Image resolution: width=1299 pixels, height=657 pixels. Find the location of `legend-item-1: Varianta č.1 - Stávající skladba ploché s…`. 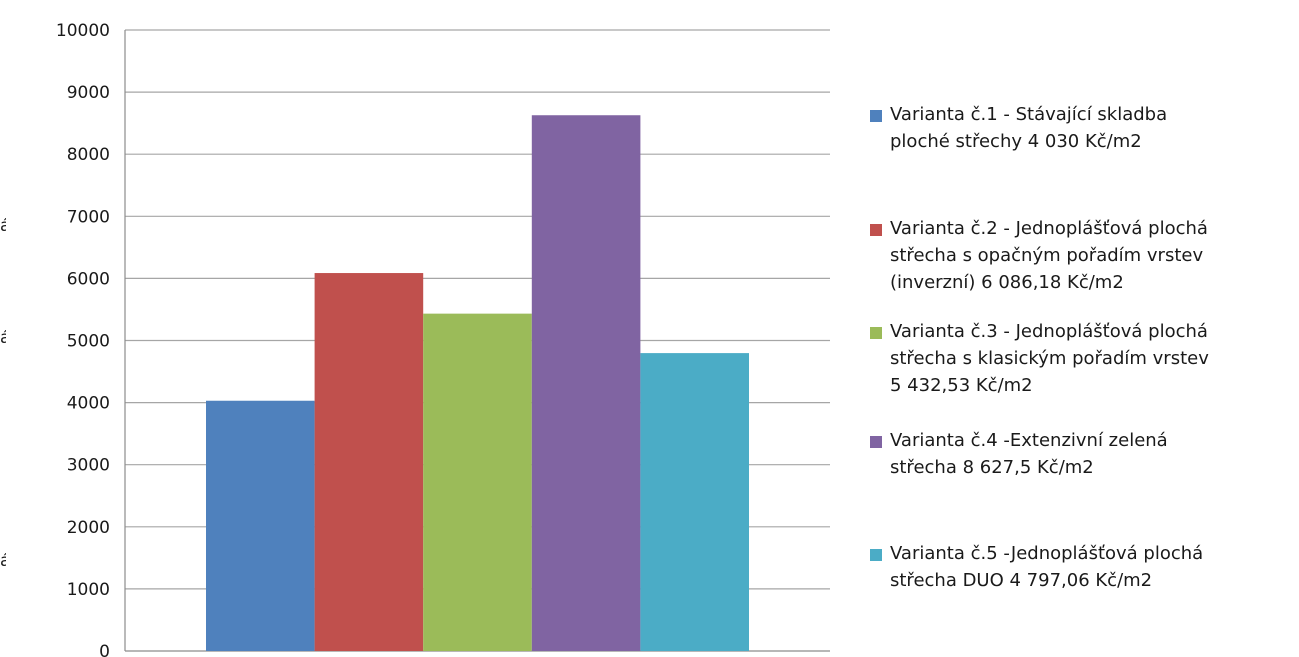

legend-item-1: Varianta č.1 - Stávající skladba ploché s… is located at coordinates (1018, 128).